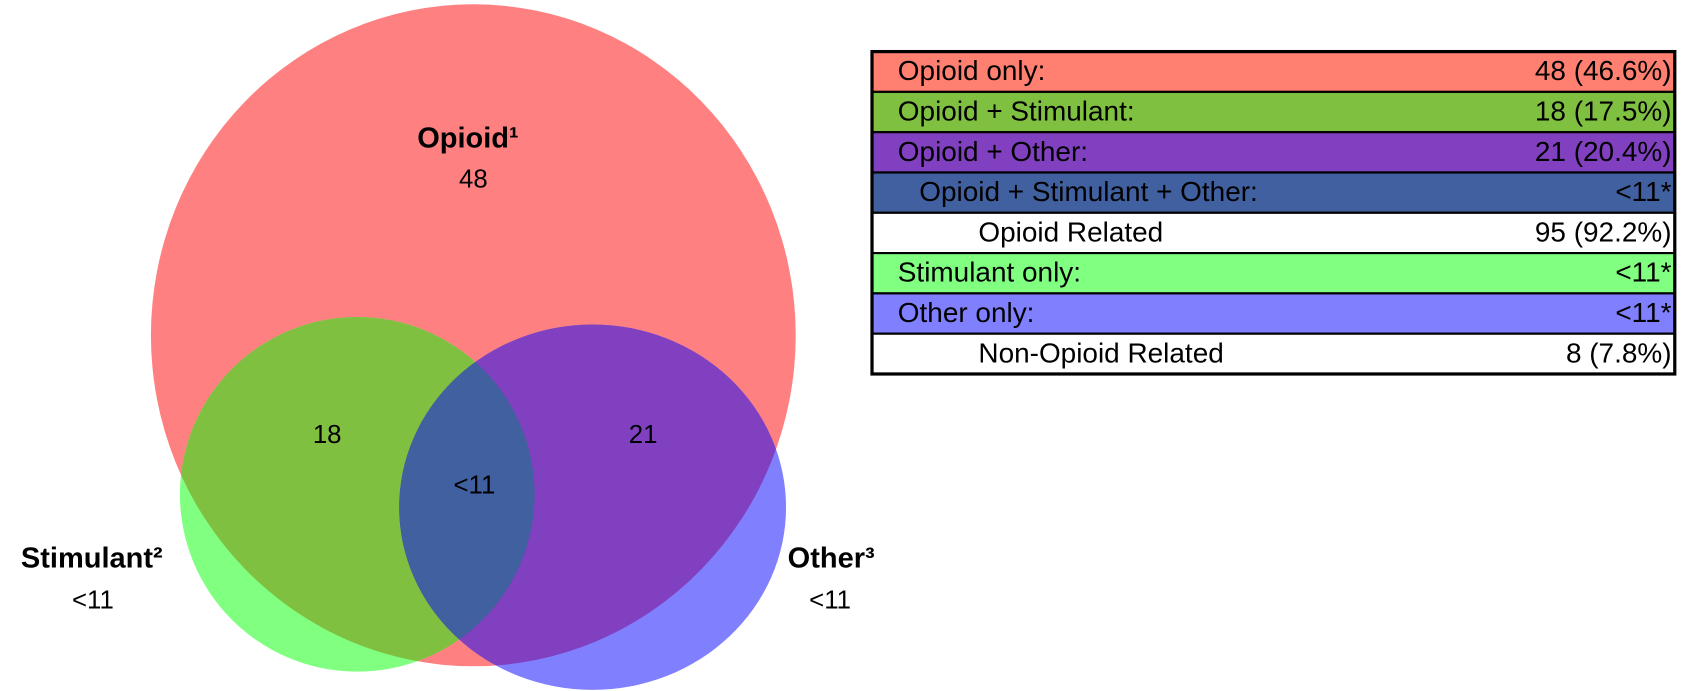 The height and width of the screenshot is (691, 1686). Describe the element at coordinates (1603, 151) in the screenshot. I see `row-value: 21 (20.4%)` at that location.